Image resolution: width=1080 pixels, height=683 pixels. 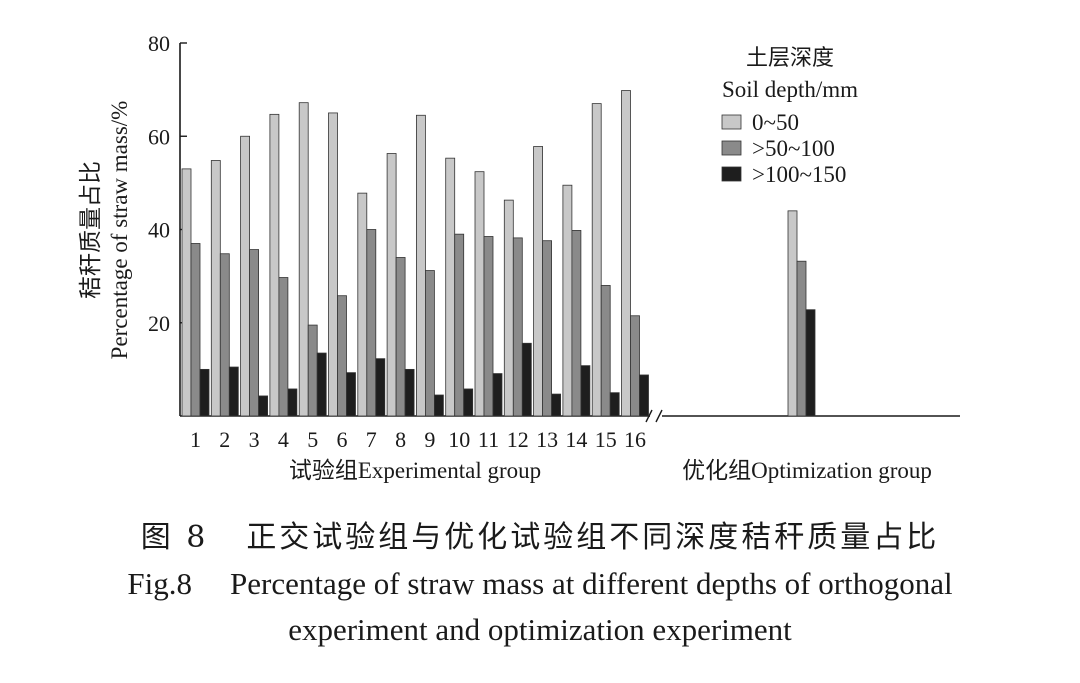 I want to click on x-tick-label: 4, so click(x=283, y=439).